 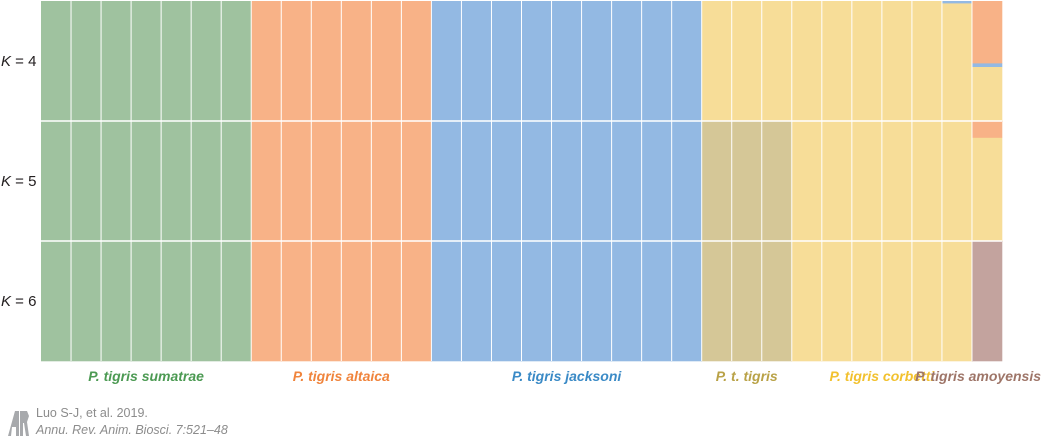 I want to click on membership-k4-sample-16-jacksoni, so click(x=506, y=61).